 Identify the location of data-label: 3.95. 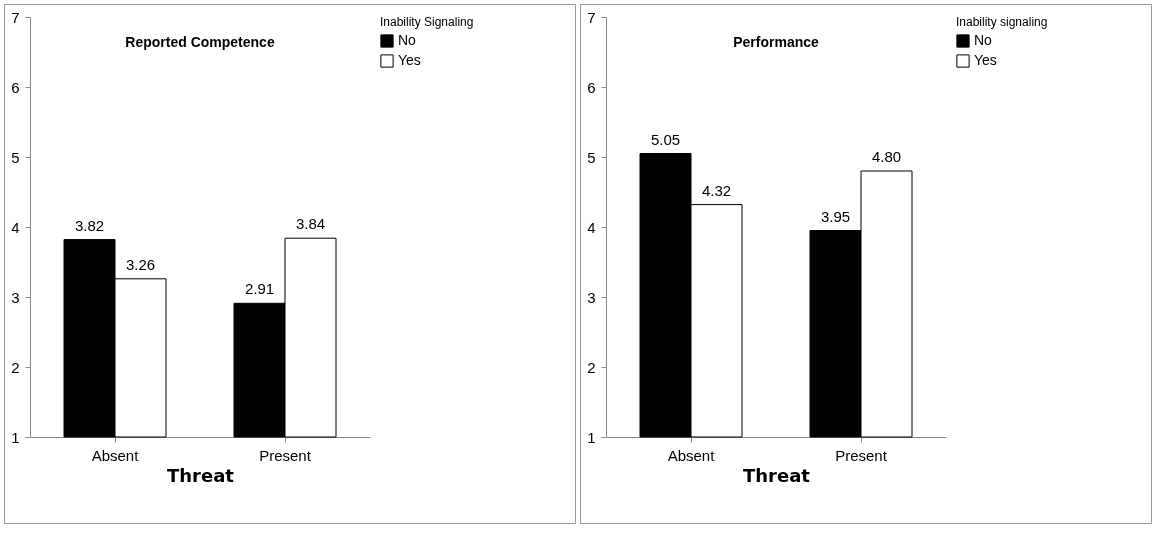
(835, 216).